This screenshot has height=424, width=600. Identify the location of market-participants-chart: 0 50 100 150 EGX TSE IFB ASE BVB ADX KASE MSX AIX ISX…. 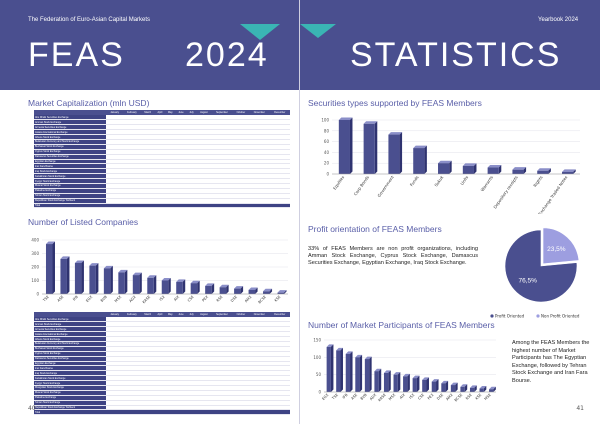
(404, 370).